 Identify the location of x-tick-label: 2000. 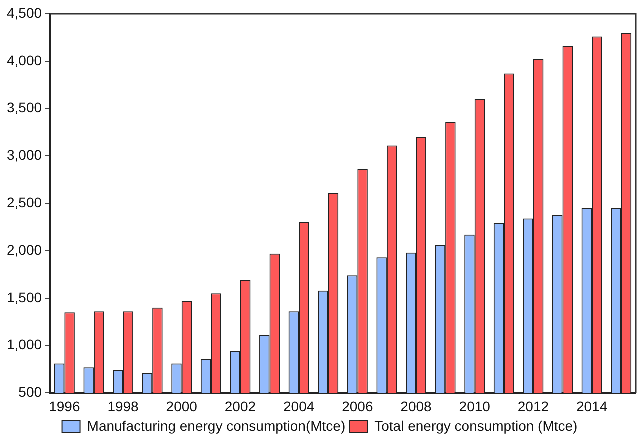
(182, 406).